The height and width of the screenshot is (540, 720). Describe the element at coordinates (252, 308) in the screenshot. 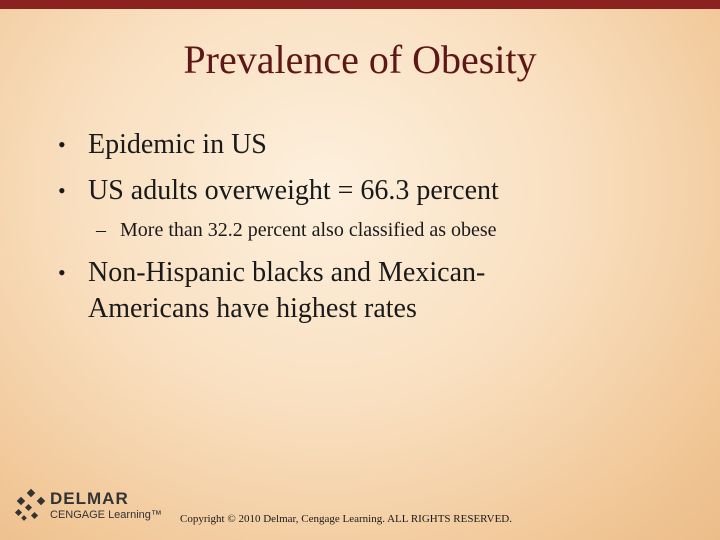

I see `bullet-text-line2: Americans have highest rates` at that location.